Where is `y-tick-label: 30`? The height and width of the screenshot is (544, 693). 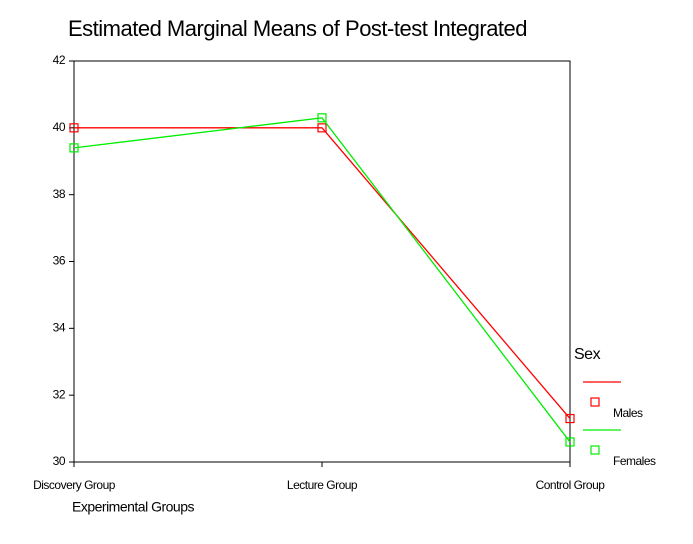 y-tick-label: 30 is located at coordinates (59, 461).